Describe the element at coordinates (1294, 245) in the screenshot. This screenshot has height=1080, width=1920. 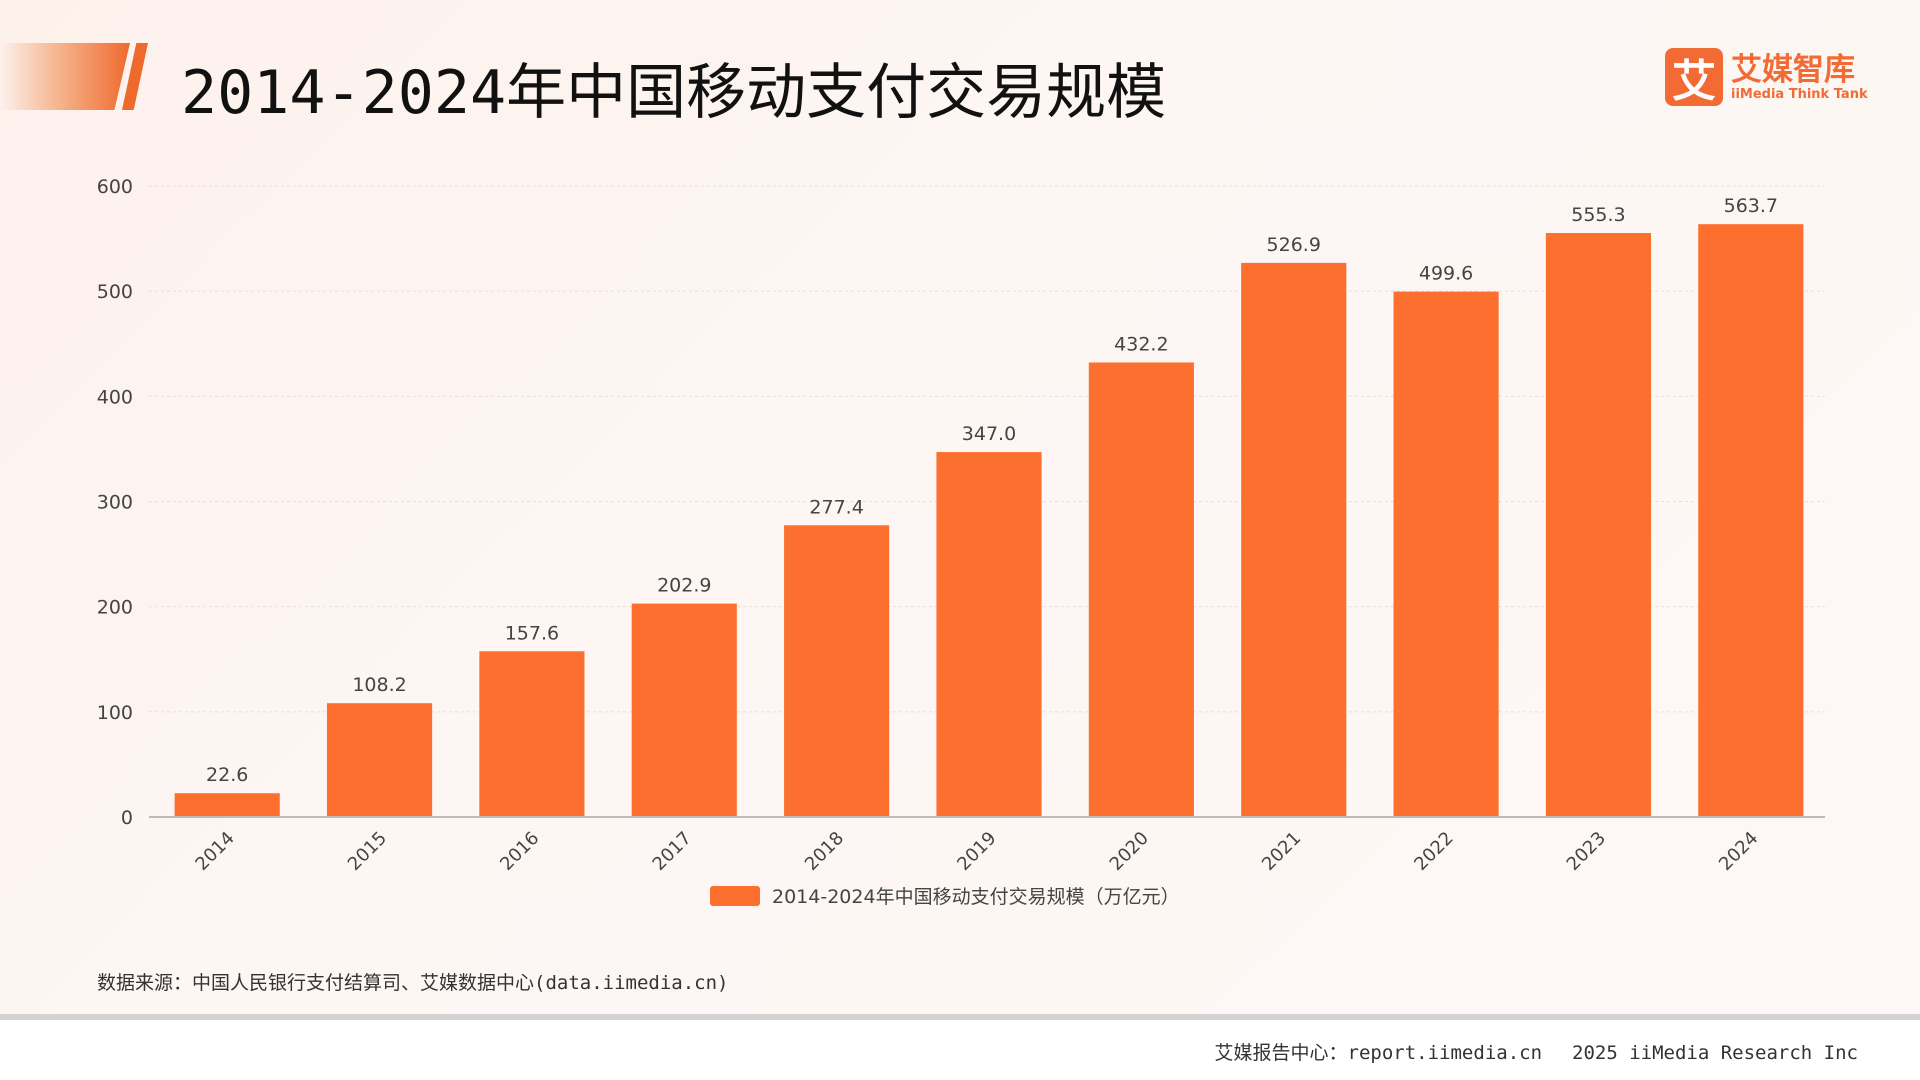
I see `data-label: 526.9` at that location.